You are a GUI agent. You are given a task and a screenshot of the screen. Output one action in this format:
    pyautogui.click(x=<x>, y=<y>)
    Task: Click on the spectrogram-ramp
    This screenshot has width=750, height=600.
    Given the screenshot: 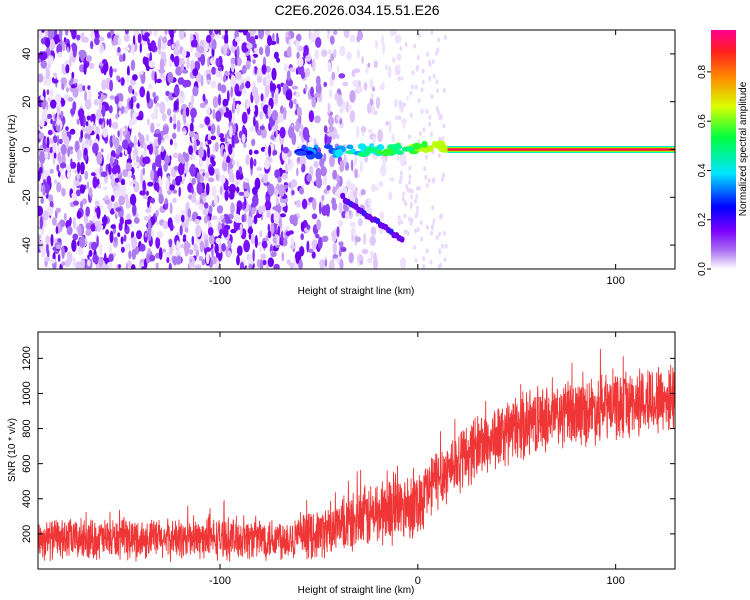 What is the action you would take?
    pyautogui.click(x=372, y=150)
    